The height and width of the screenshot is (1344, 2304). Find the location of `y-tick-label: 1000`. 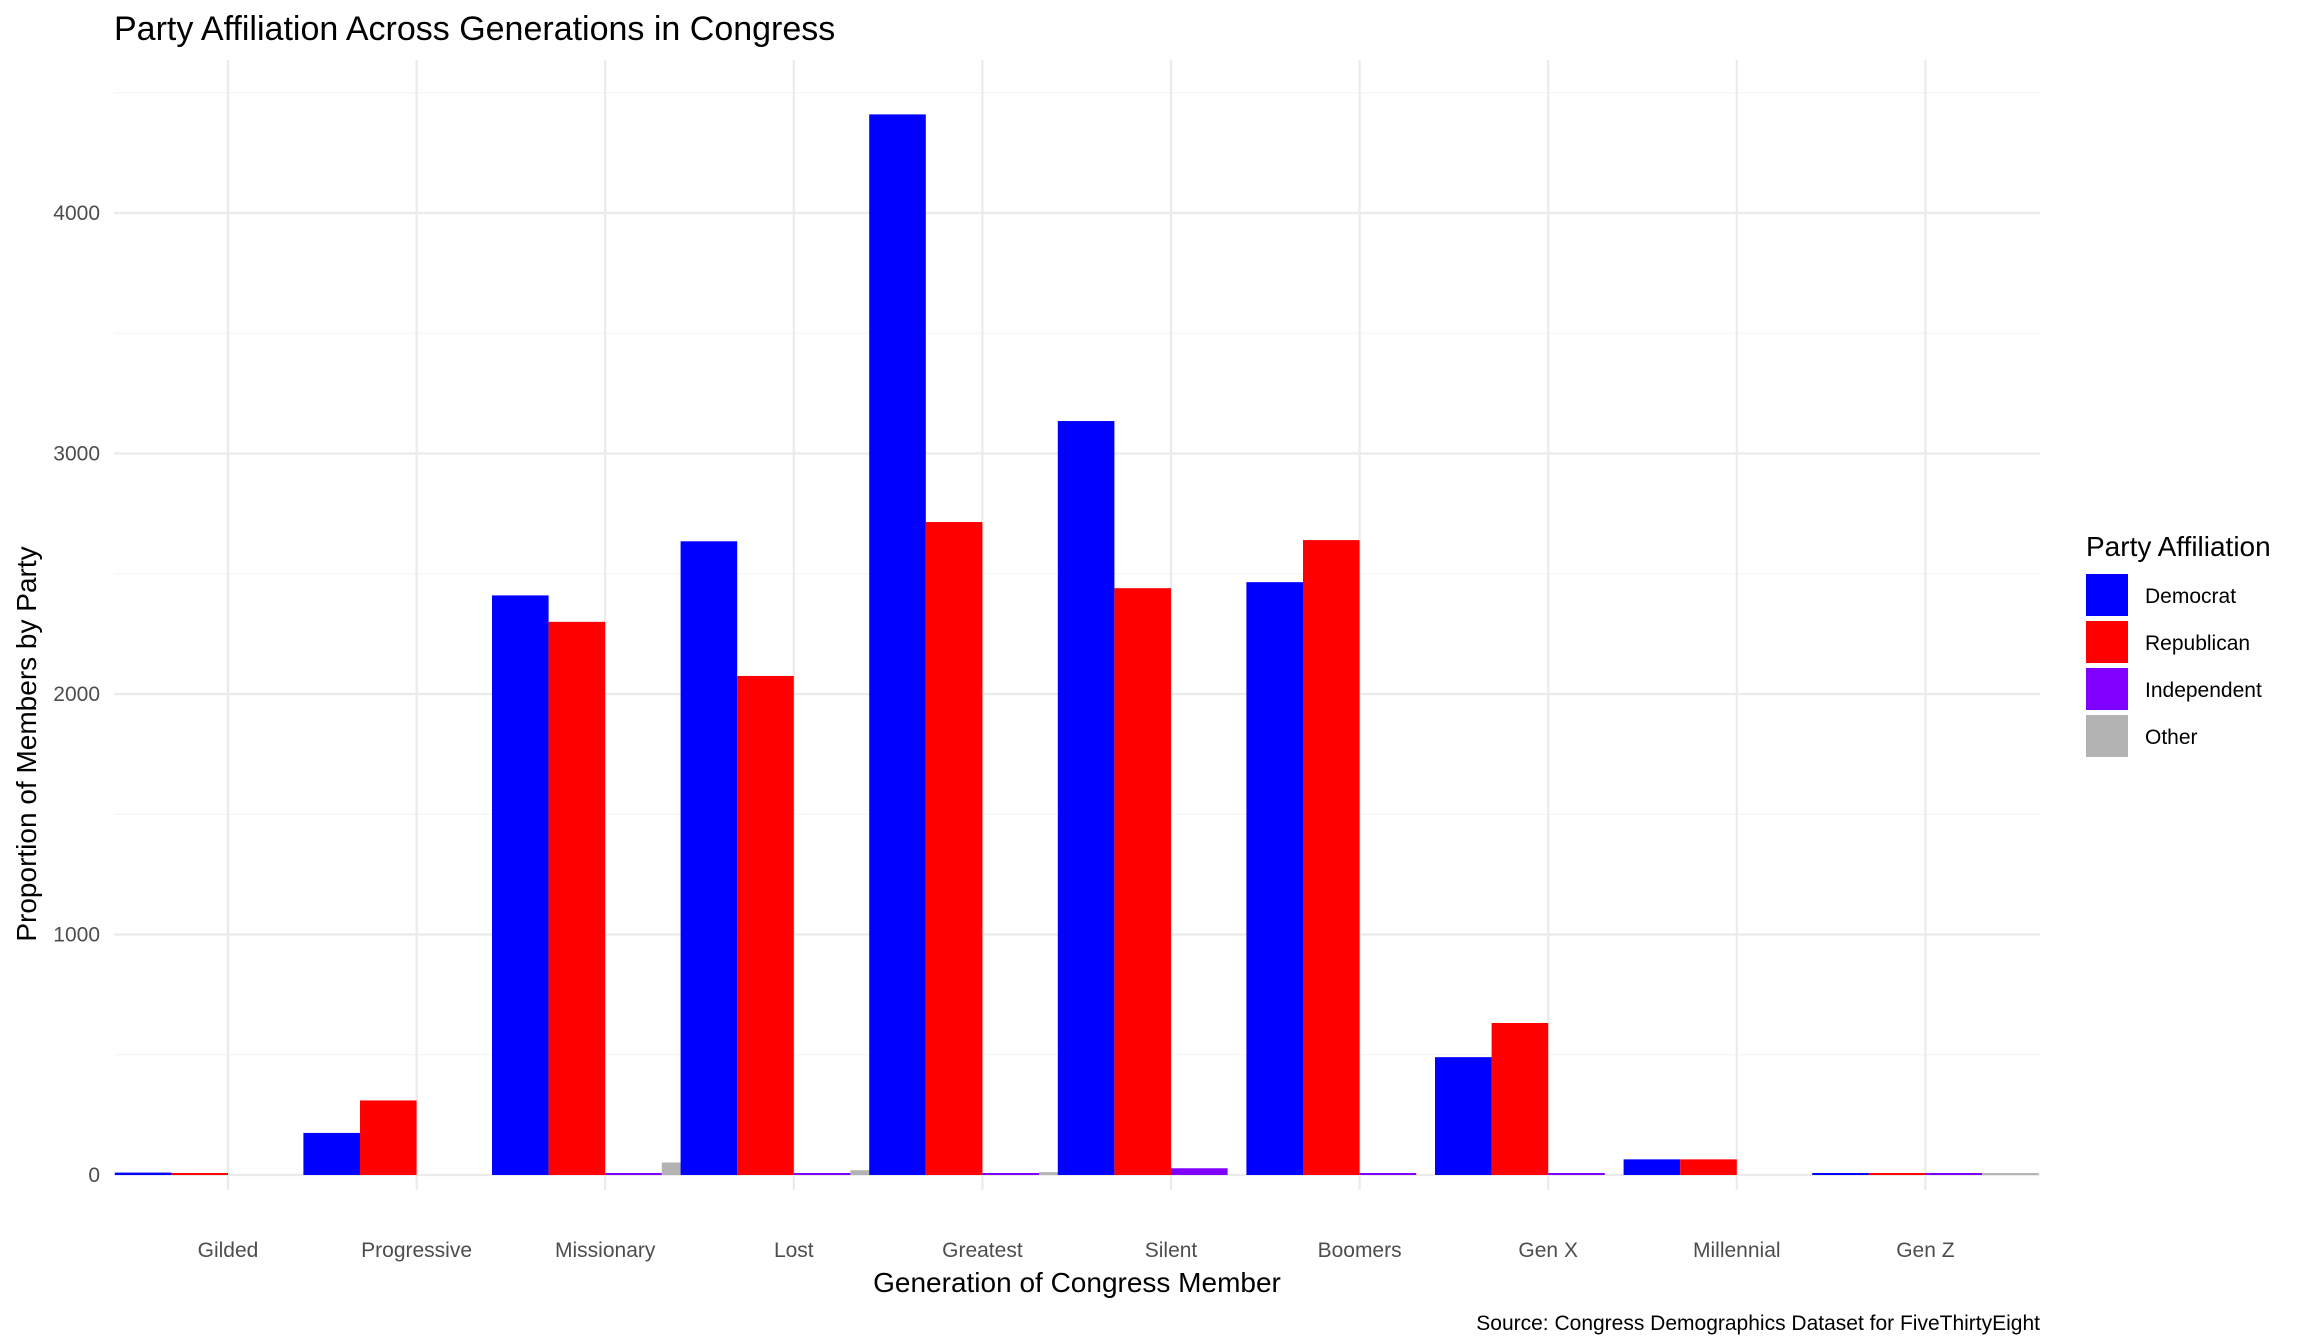

y-tick-label: 1000 is located at coordinates (76, 935).